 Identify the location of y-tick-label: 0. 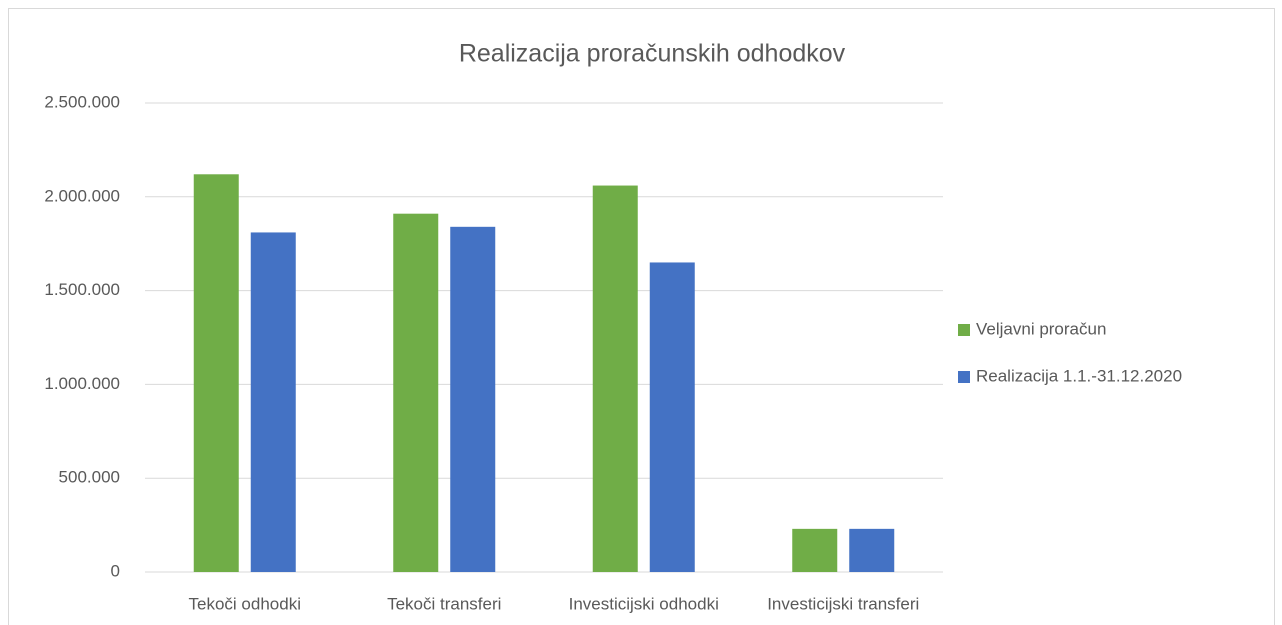
(115, 570).